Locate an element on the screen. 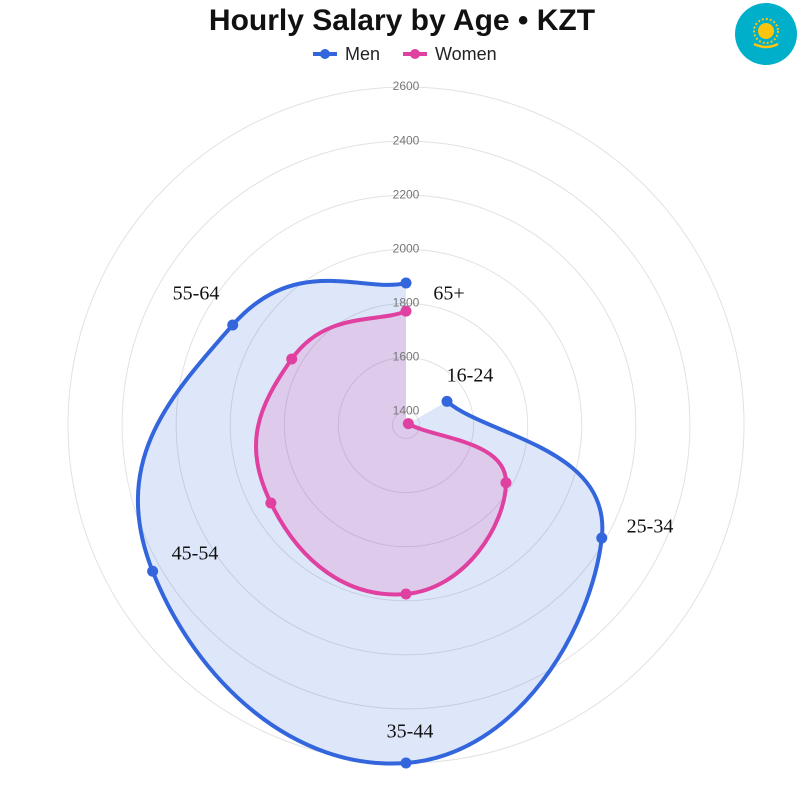 The image size is (800, 800). r-tick-label: 2400 is located at coordinates (406, 140).